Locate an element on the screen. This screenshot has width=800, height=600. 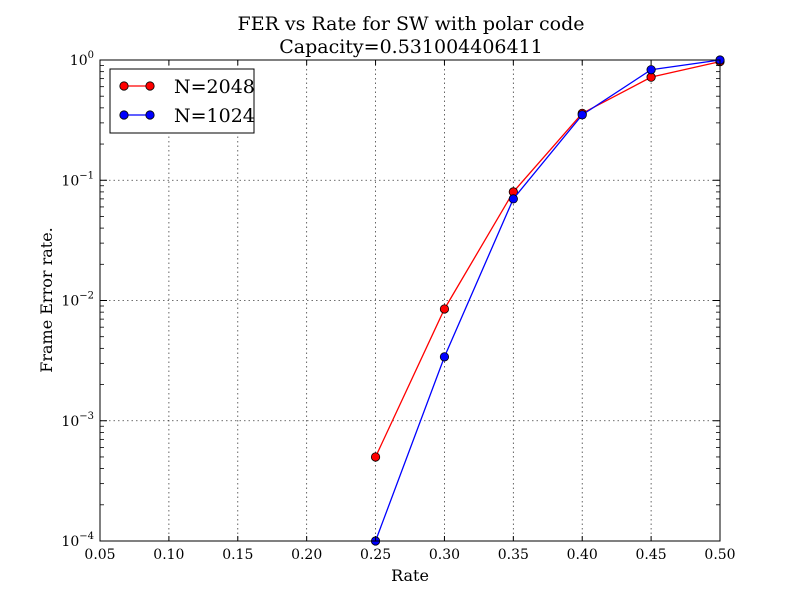
y-axis-label: Frame Error rate. is located at coordinates (46, 300).